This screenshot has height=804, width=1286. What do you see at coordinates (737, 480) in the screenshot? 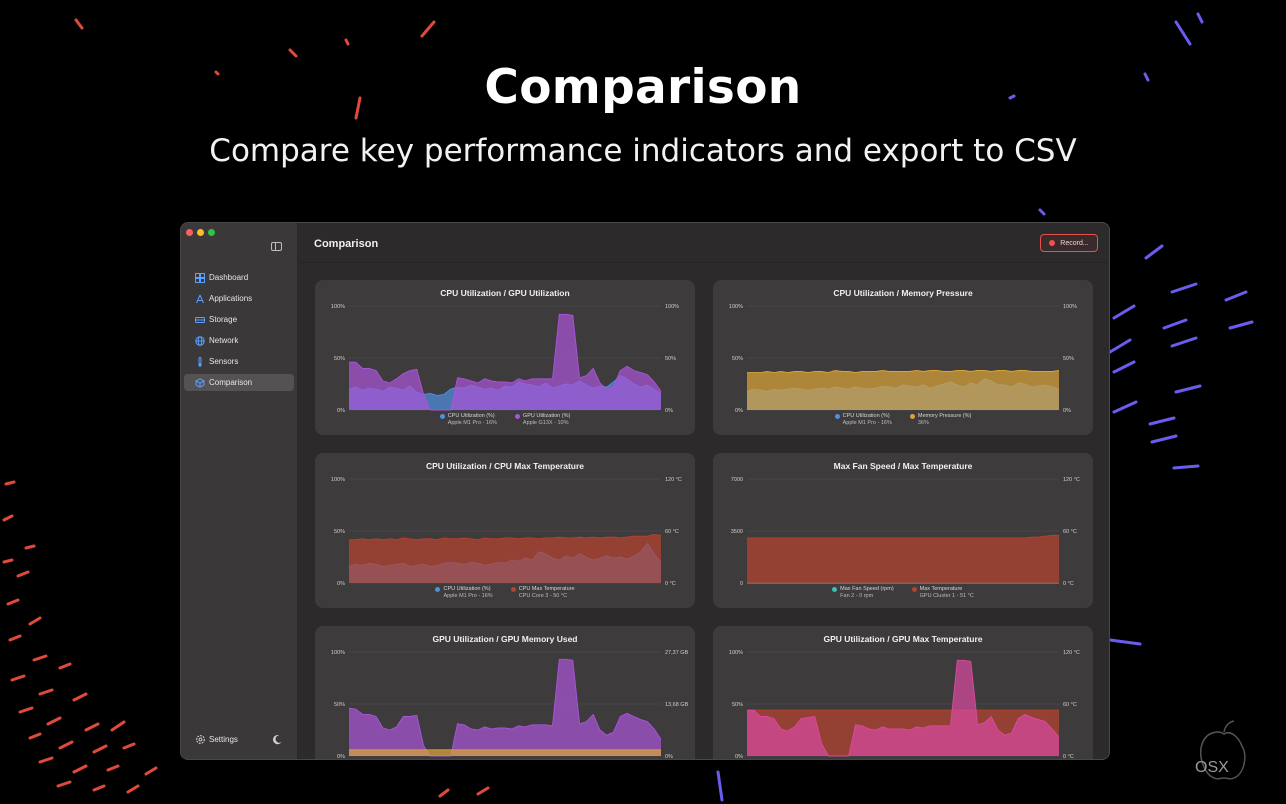
I see `y-left-tick-label: 7000` at bounding box center [737, 480].